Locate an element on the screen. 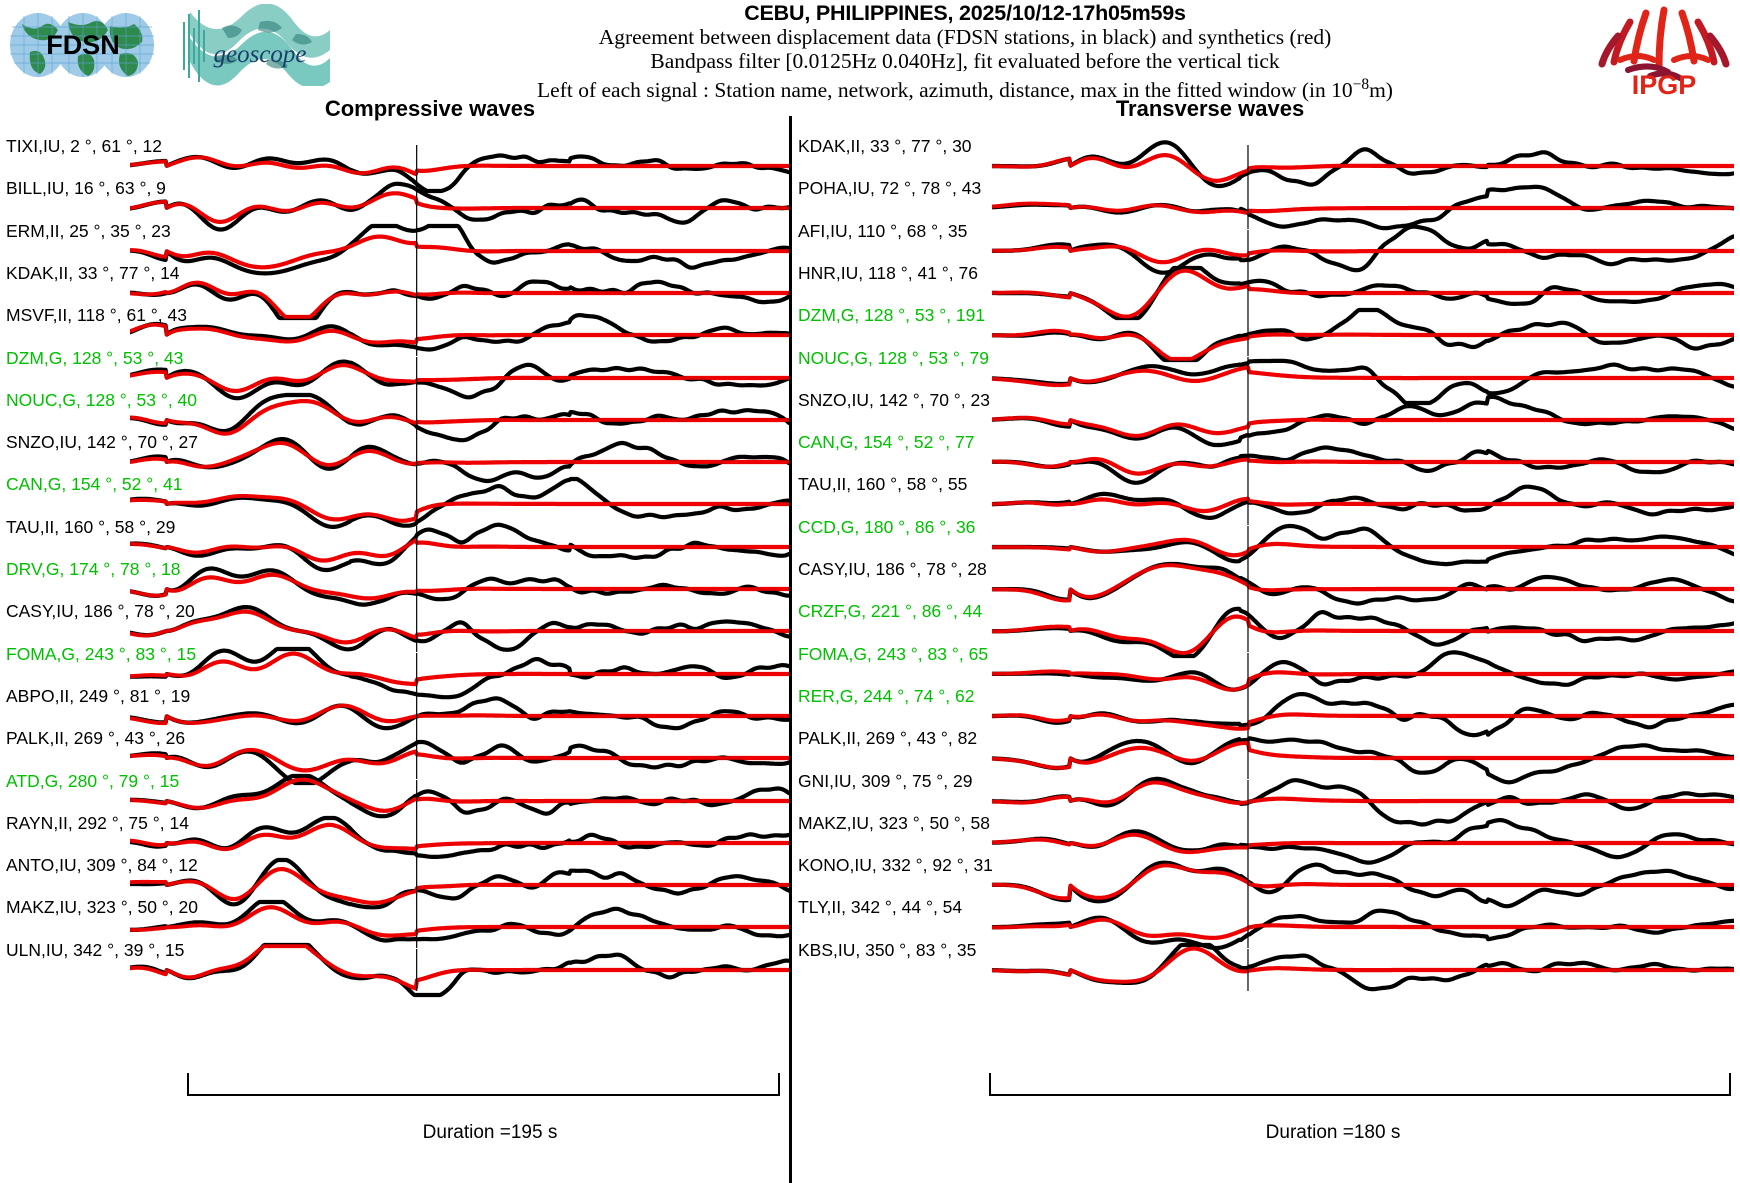  waveform-nouc-compressive is located at coordinates (459, 417).